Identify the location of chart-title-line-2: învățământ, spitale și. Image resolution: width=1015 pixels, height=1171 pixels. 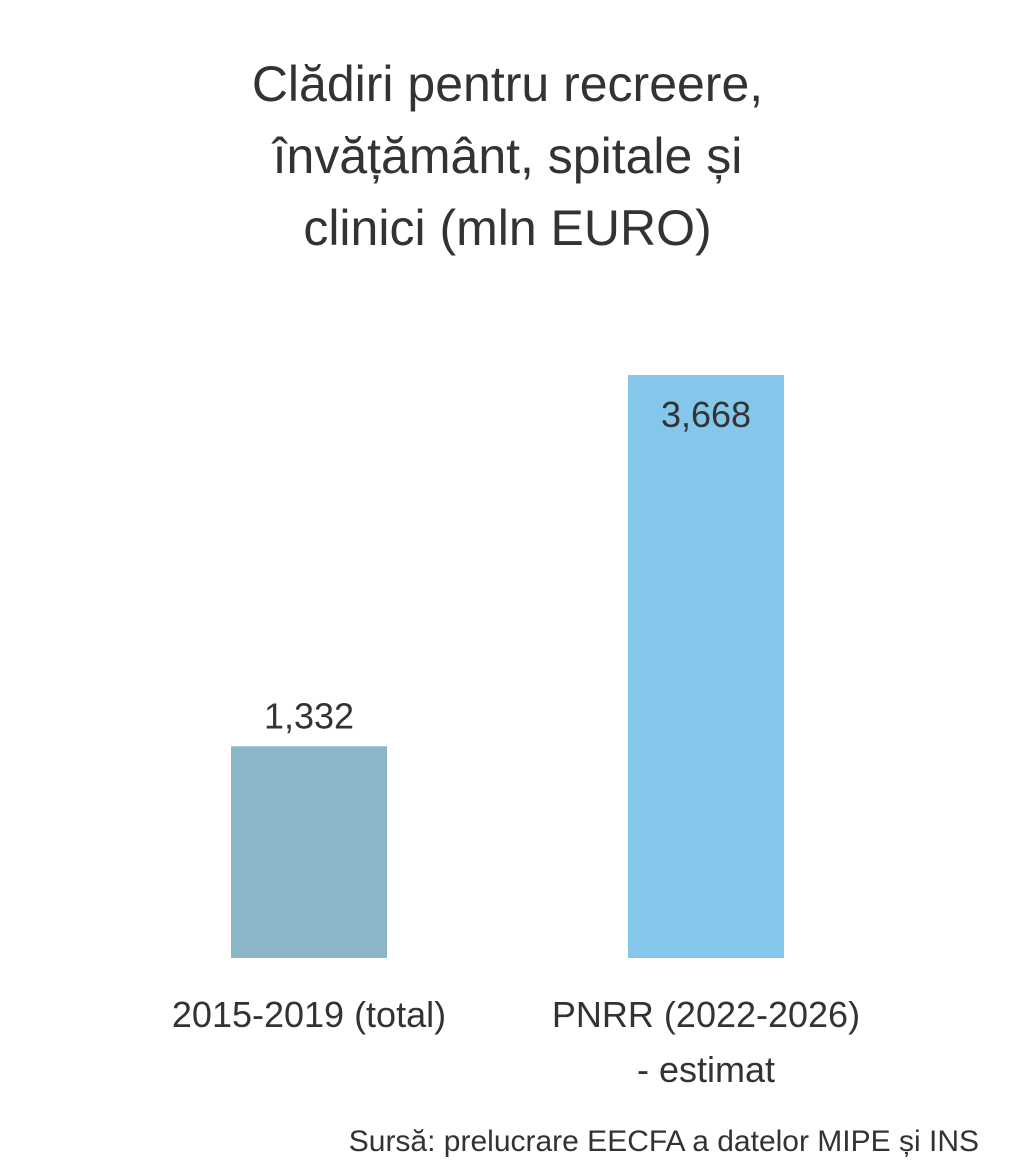
(507, 156).